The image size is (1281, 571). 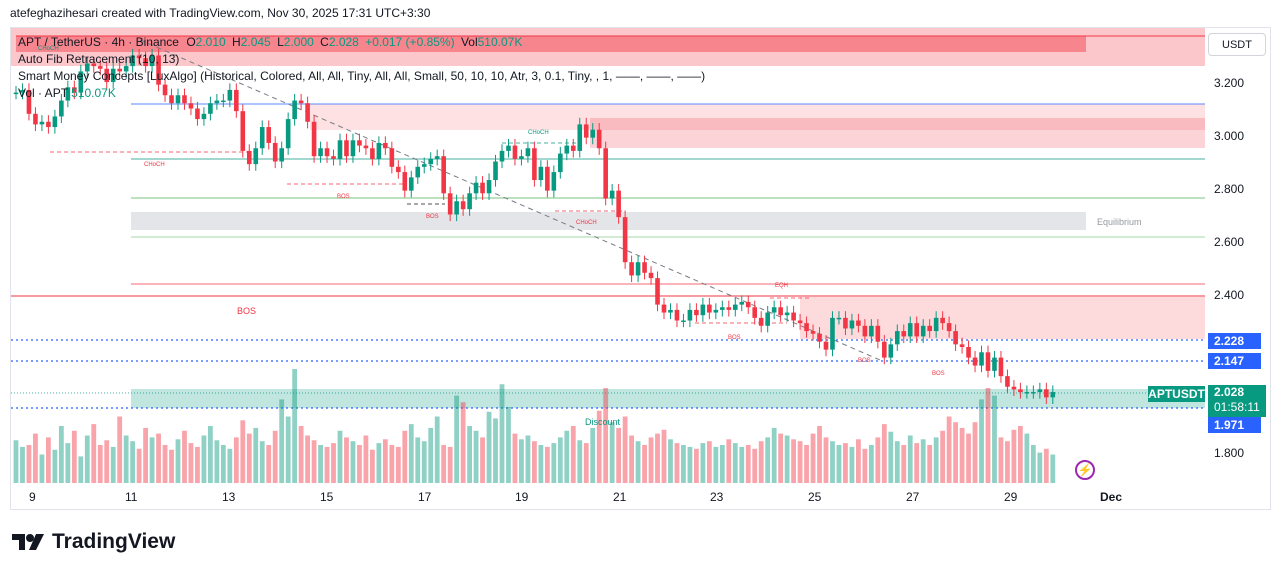 What do you see at coordinates (522, 497) in the screenshot?
I see `x-tick-label: 19` at bounding box center [522, 497].